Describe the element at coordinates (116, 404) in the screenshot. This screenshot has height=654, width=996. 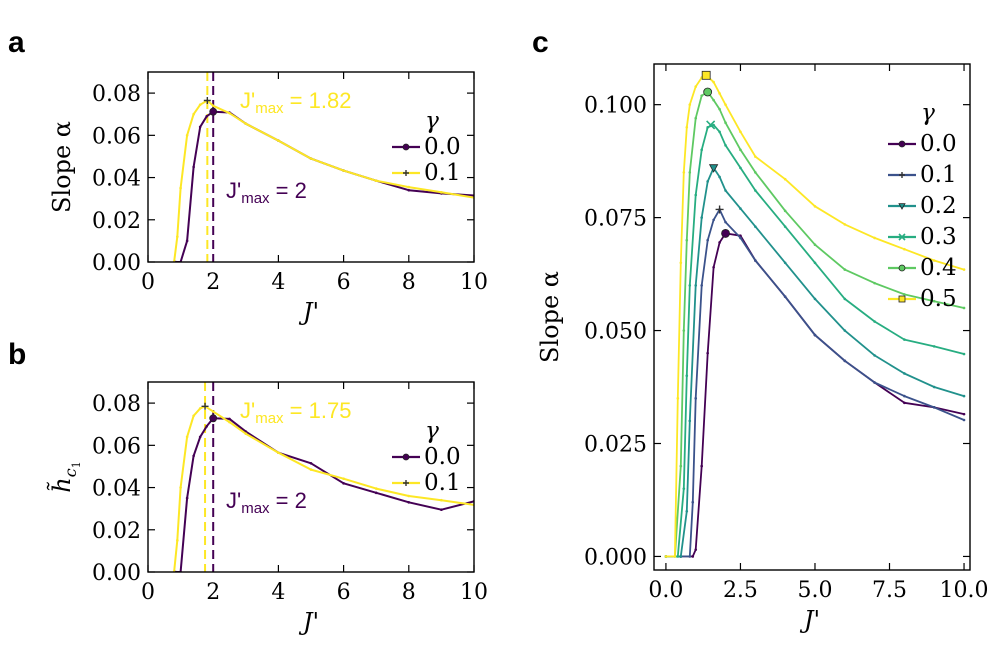
I see `y-tick-label-b-4: 0.08` at that location.